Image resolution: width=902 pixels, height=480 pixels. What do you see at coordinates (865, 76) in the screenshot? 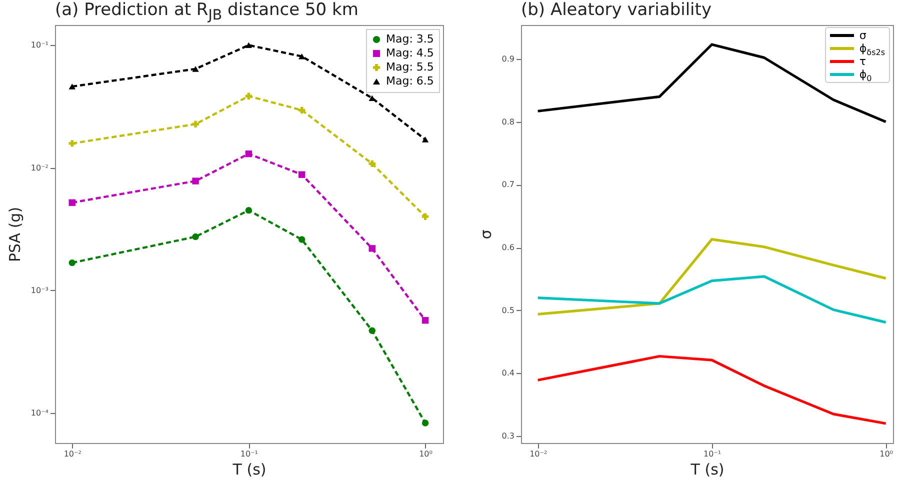
I see `legend-label: ϕ$_{0}$` at bounding box center [865, 76].